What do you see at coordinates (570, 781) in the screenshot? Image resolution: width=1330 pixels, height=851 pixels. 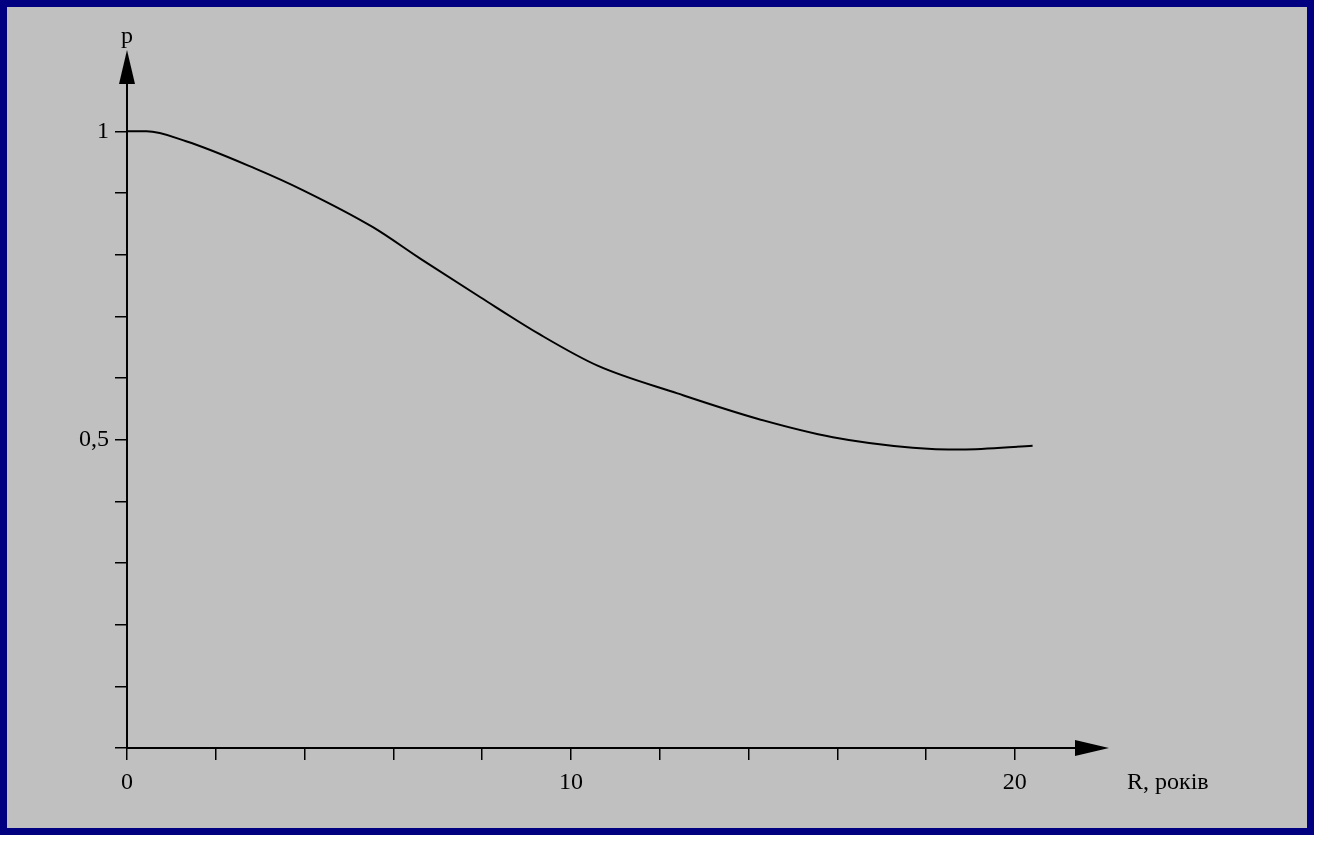 I see `x-tick-label: 10` at bounding box center [570, 781].